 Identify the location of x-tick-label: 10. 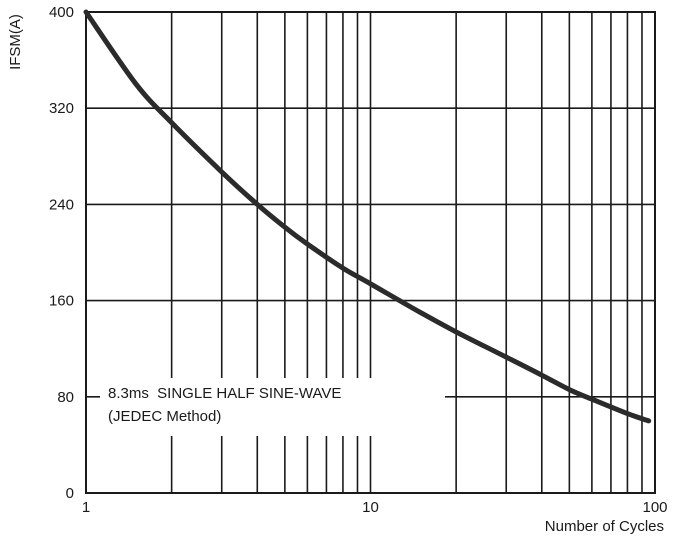
(370, 507).